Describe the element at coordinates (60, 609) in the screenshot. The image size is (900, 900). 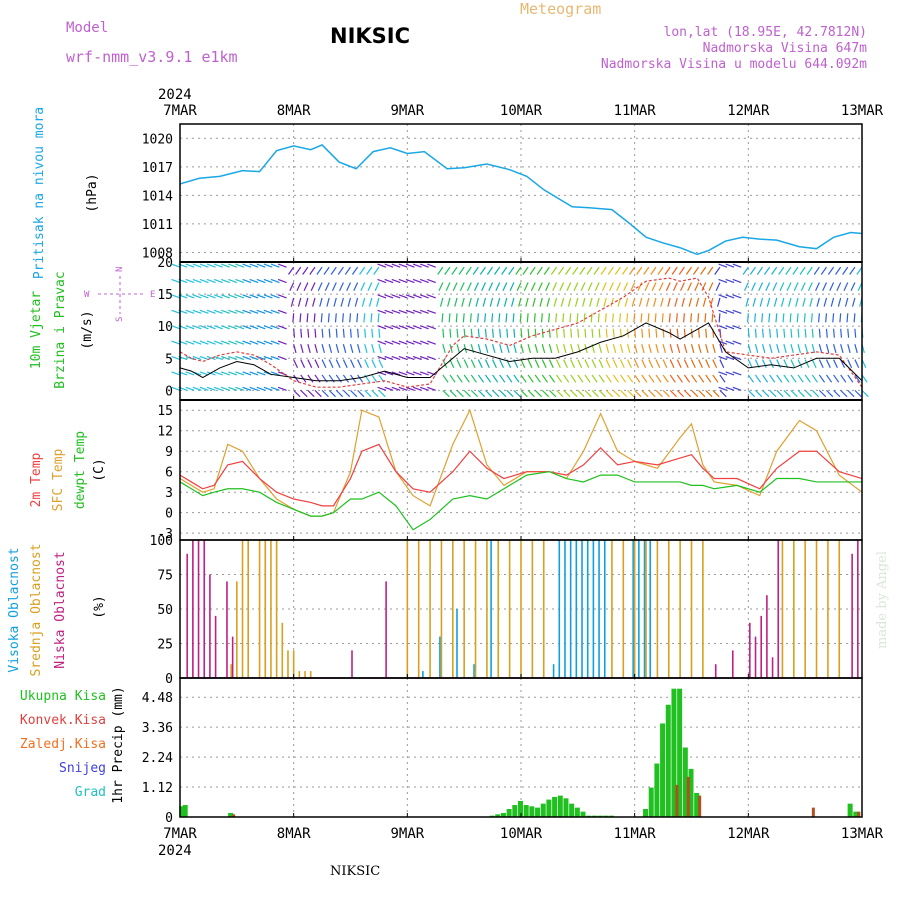
I see `cloud-low-label: Niska Oblacnost` at that location.